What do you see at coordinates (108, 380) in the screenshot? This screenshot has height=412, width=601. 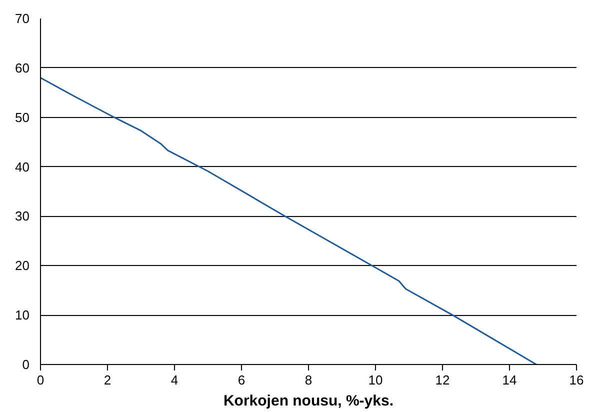 I see `x-tick-label: 2` at bounding box center [108, 380].